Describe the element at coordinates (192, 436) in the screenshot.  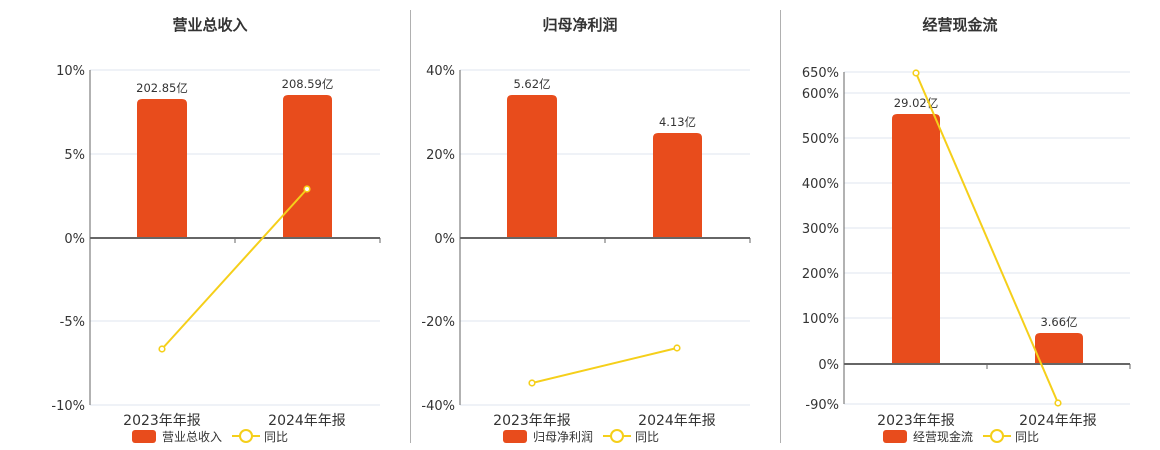
I see `bar-legend-label: 营业总收入` at that location.